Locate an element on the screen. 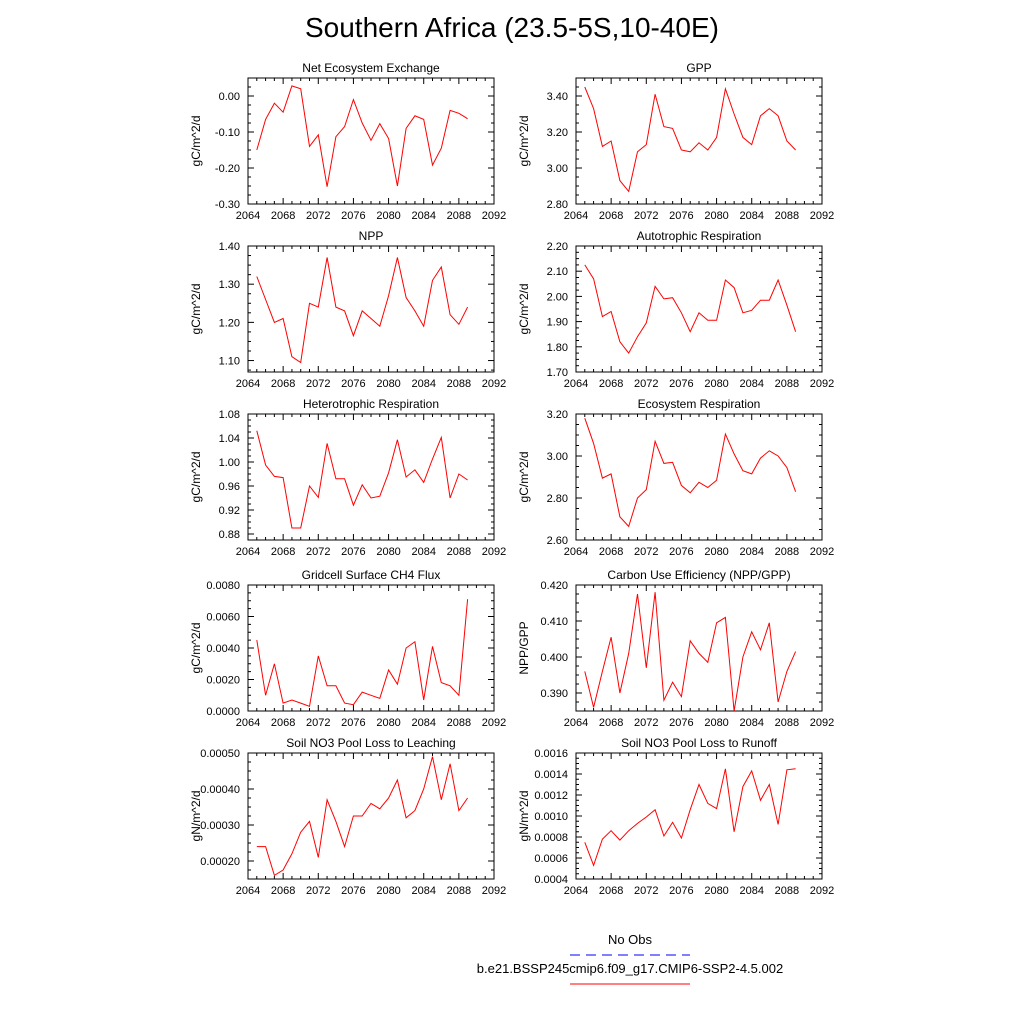 Image resolution: width=1024 pixels, height=1024 pixels. y-tick-label: -0.30 is located at coordinates (227, 205).